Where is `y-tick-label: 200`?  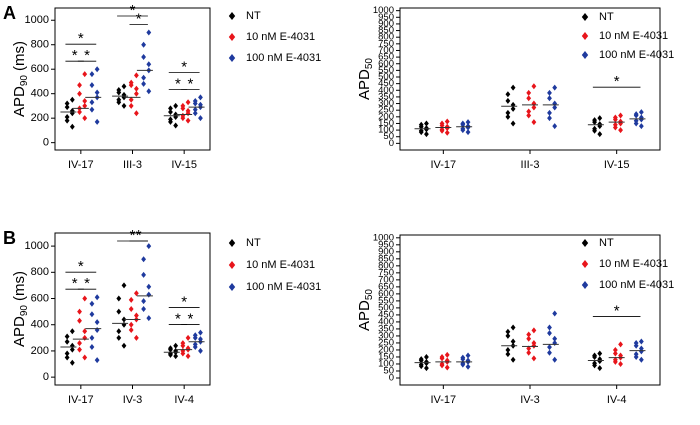
y-tick-label: 200 is located at coordinates (386, 349).